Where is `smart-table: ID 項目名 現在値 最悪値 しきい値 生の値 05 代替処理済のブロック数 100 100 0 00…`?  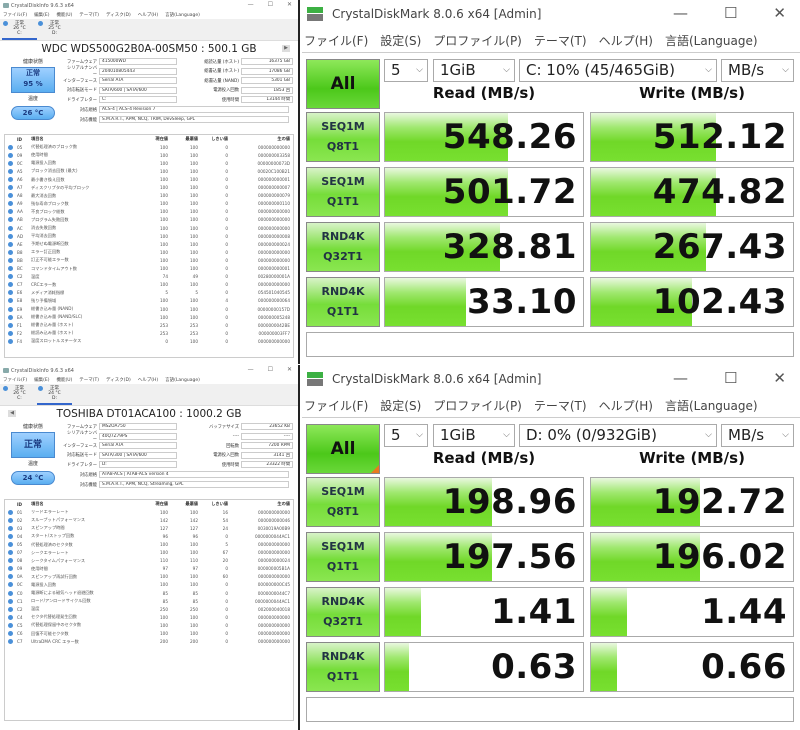 smart-table: ID 項目名 現在値 最悪値 しきい値 生の値 05 代替処理済のブロック数 100 100 0 00… is located at coordinates (149, 246).